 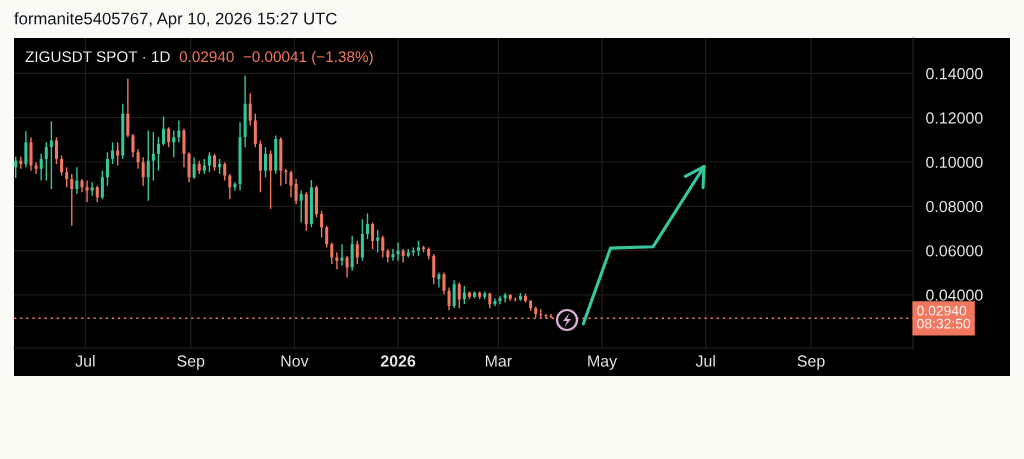 I want to click on y-tick-label: 0.12000, so click(x=954, y=118).